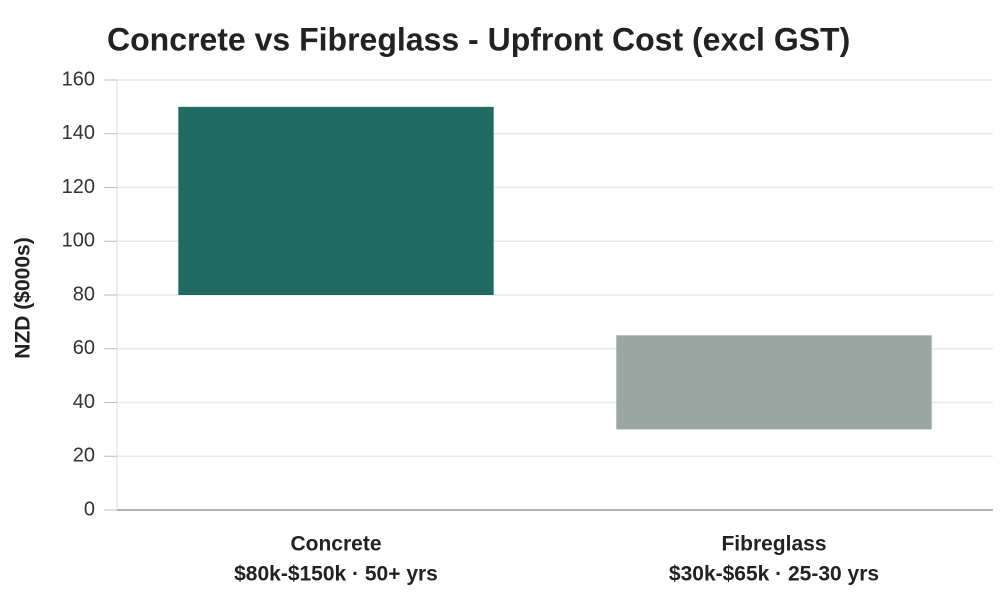  Describe the element at coordinates (336, 574) in the screenshot. I see `x-tick-sublabel: $80k-$150k · 50+ yrs` at that location.